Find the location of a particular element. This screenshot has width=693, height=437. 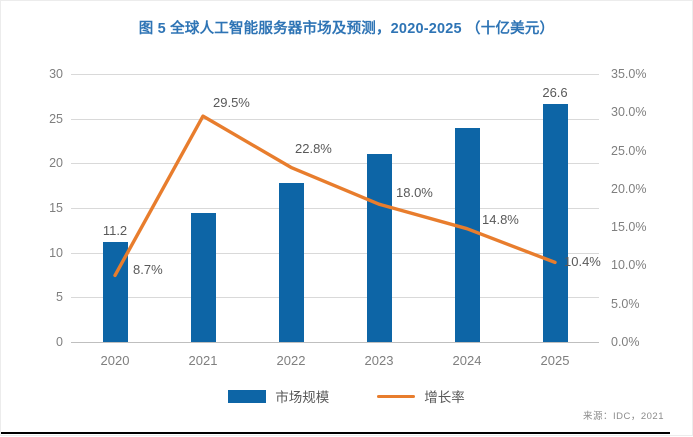

right-axis-tick: 35.0% is located at coordinates (629, 74).